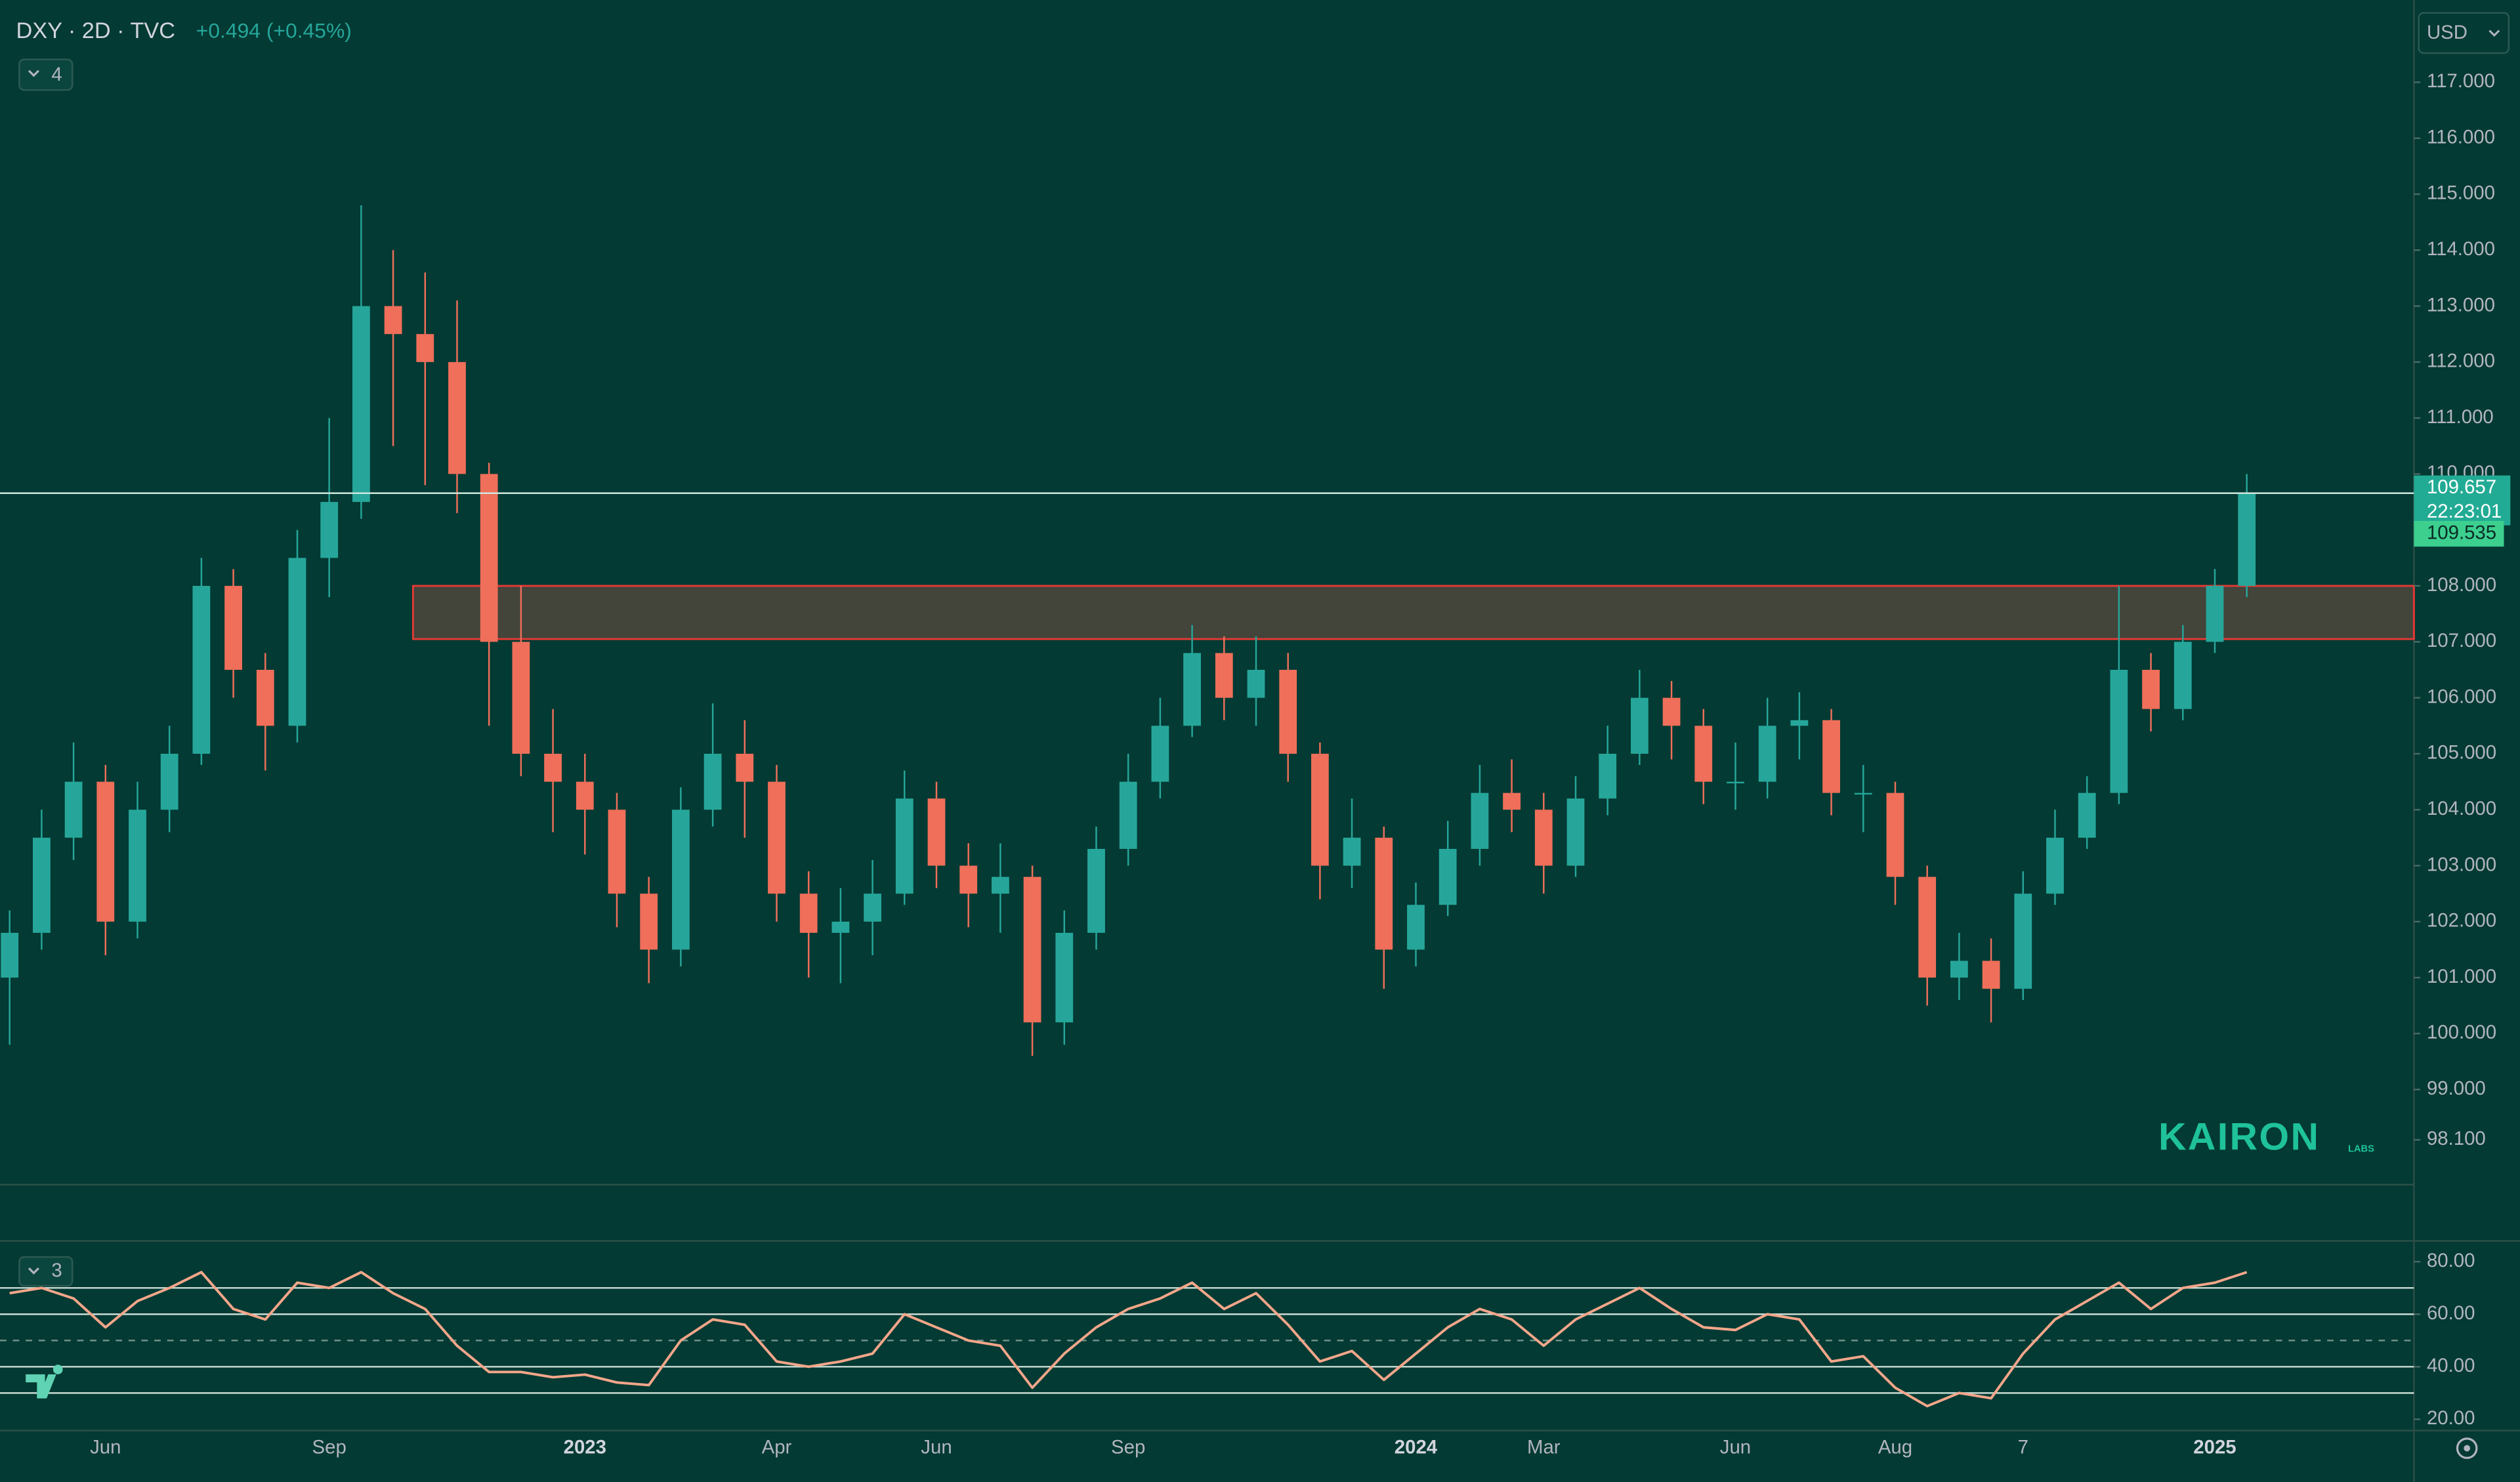  What do you see at coordinates (2239, 1137) in the screenshot?
I see `watermark-brand: KAIRON` at bounding box center [2239, 1137].